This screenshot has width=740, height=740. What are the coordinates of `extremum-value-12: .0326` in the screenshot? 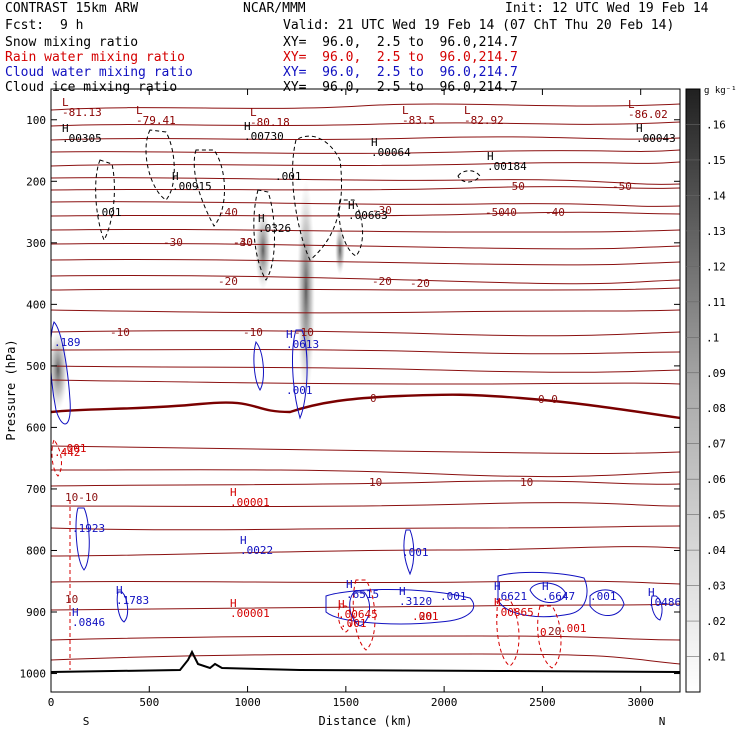 It's located at (274, 228).